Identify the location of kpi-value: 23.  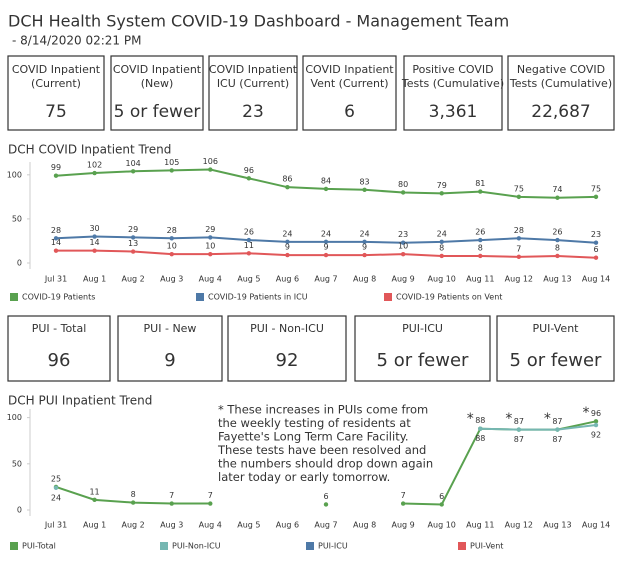
(253, 112).